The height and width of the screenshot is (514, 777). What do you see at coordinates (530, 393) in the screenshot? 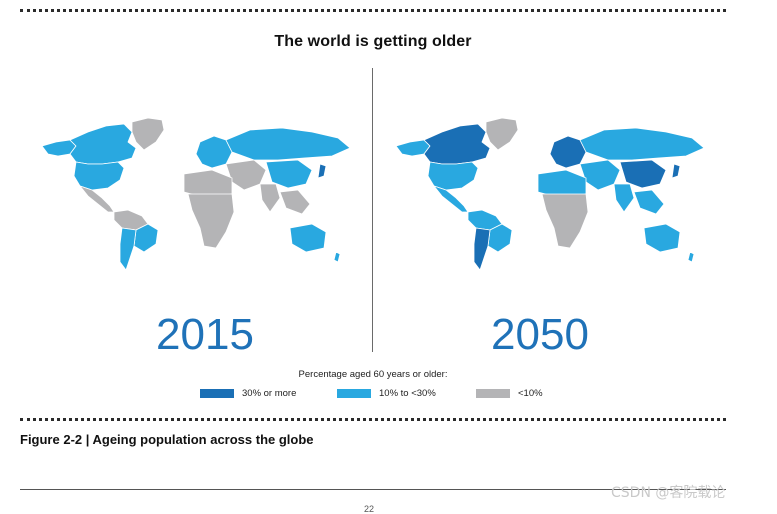
I see `legend-label: <10%` at bounding box center [530, 393].